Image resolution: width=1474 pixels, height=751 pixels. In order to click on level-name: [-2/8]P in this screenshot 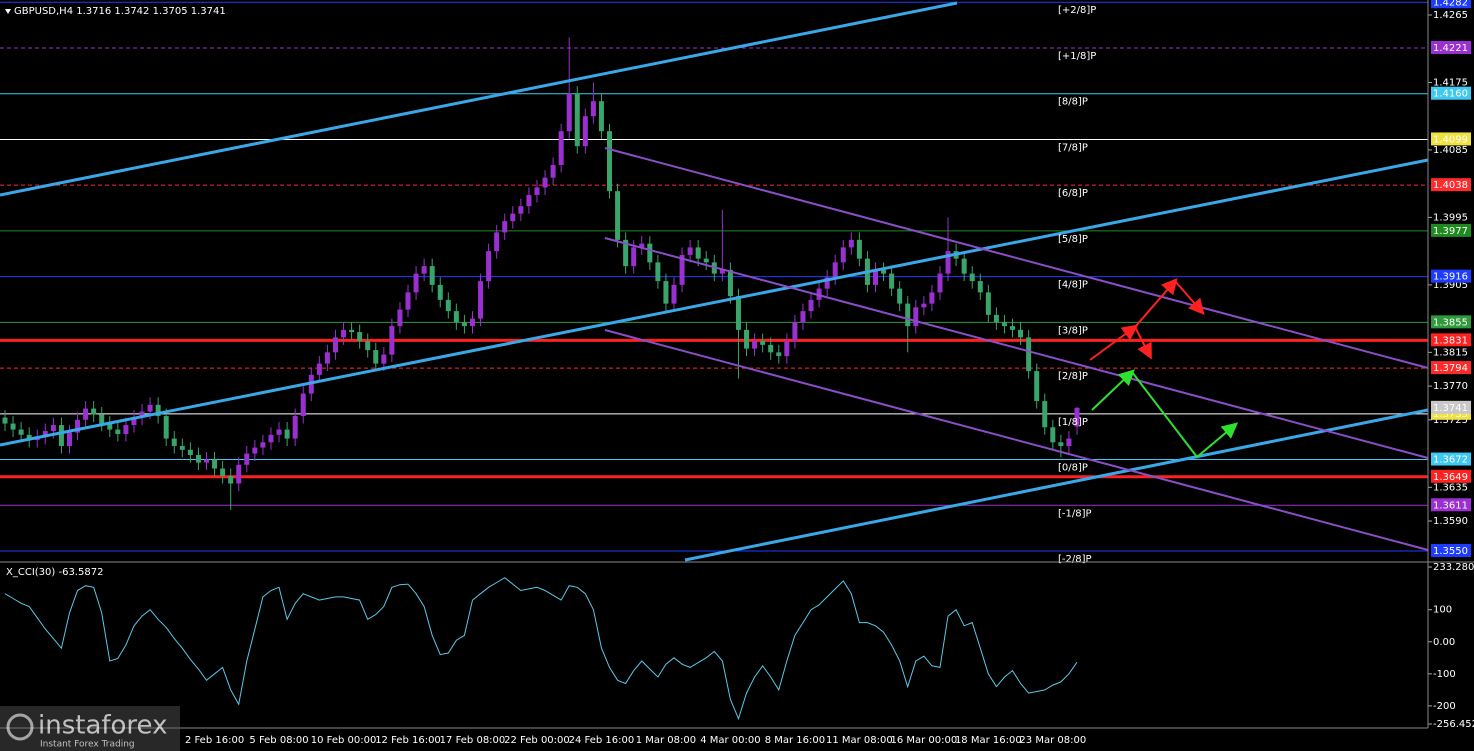, I will do `click(1075, 559)`.